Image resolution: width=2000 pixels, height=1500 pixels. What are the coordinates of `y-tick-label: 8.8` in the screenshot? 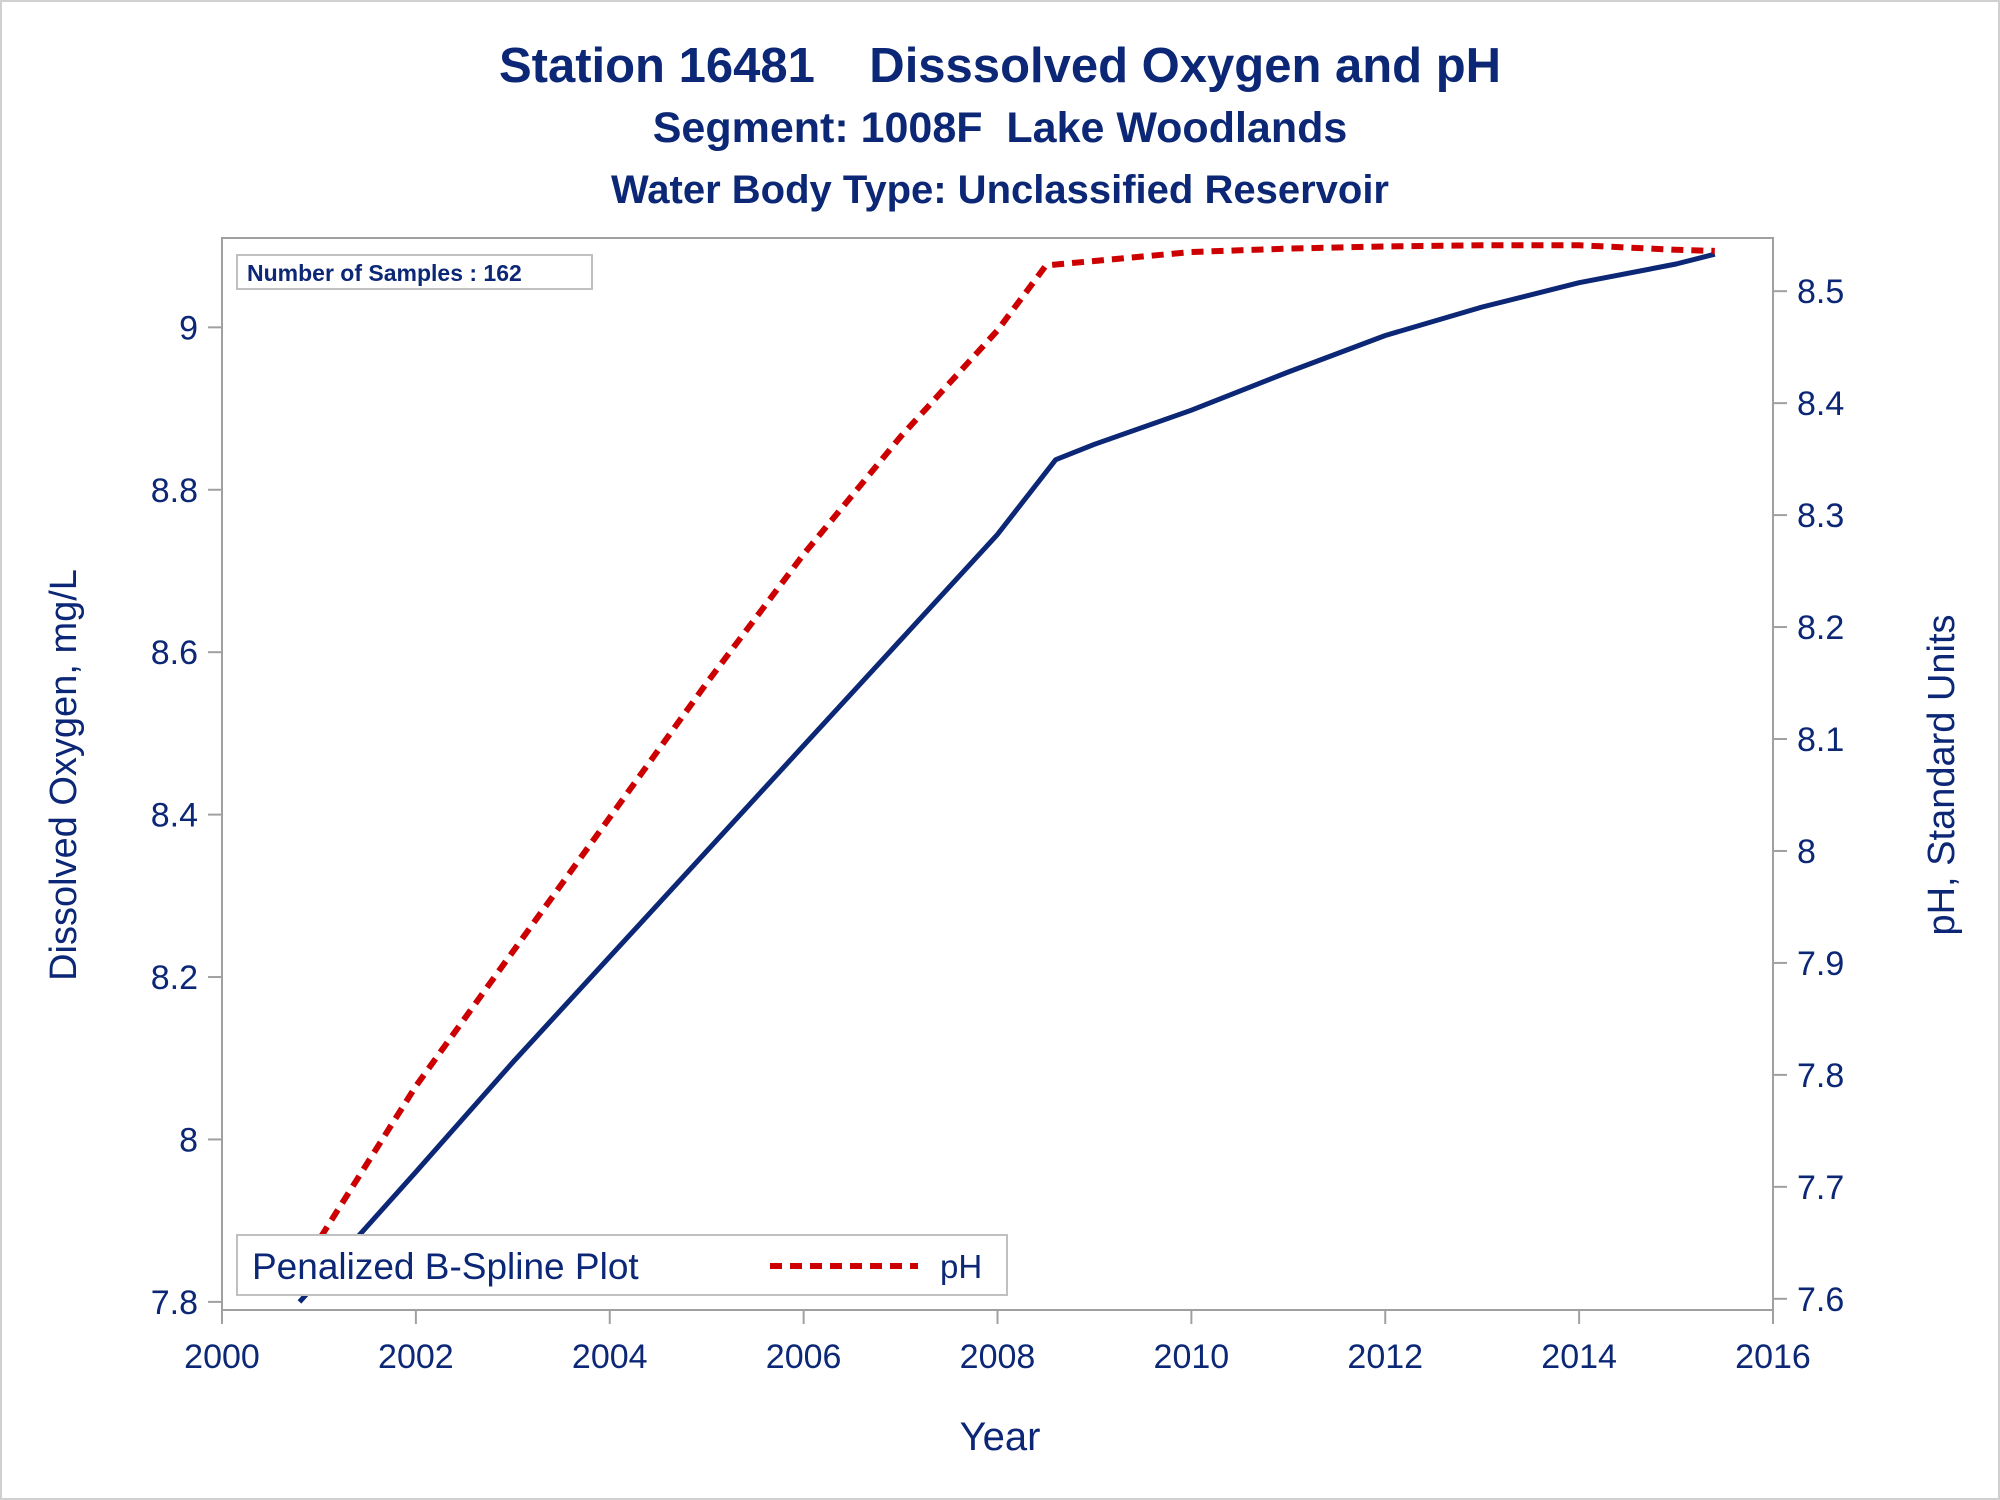 It's located at (174, 491).